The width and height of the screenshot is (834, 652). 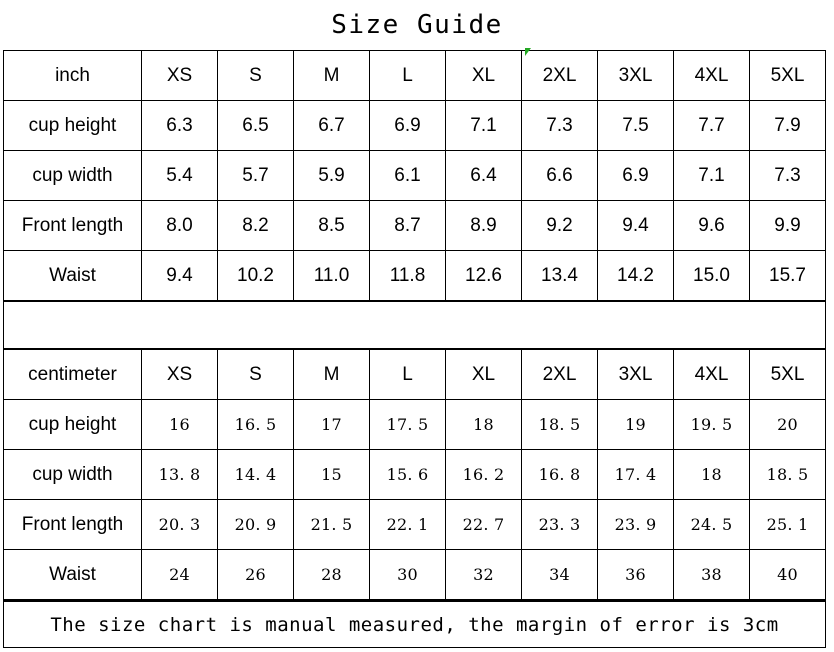 What do you see at coordinates (635, 374) in the screenshot?
I see `column-header-cm-3xl: 3XL` at bounding box center [635, 374].